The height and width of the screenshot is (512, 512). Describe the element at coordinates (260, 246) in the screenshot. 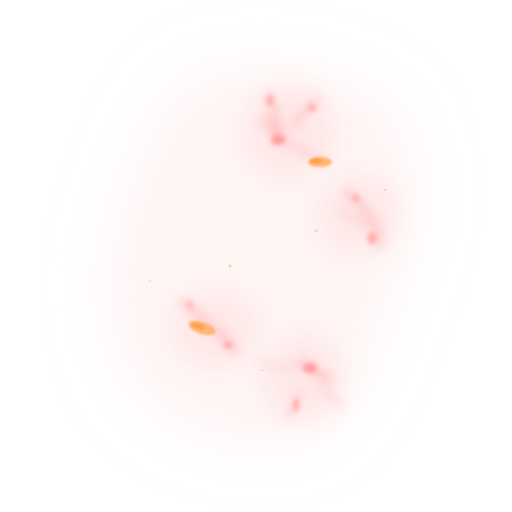

I see `bright-knots` at that location.